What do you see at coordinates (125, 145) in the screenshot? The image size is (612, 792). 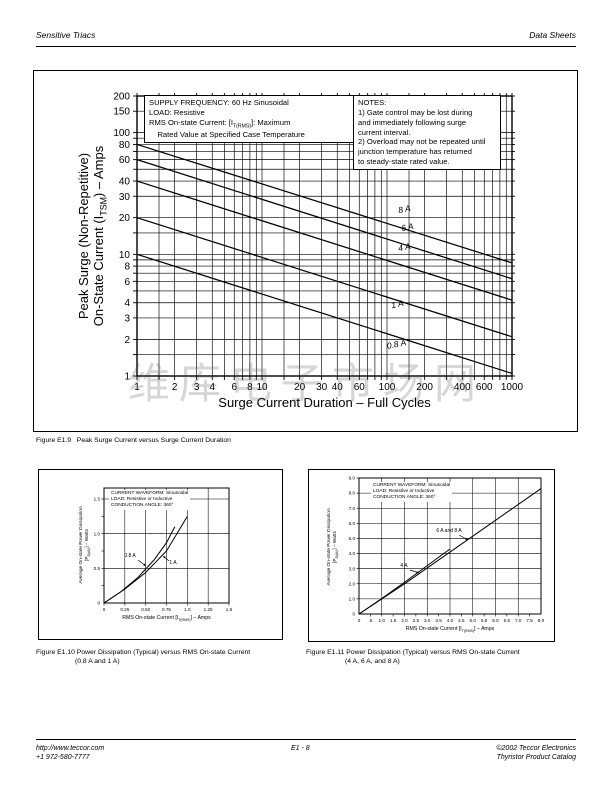 I see `y-tick-label: 80` at bounding box center [125, 145].